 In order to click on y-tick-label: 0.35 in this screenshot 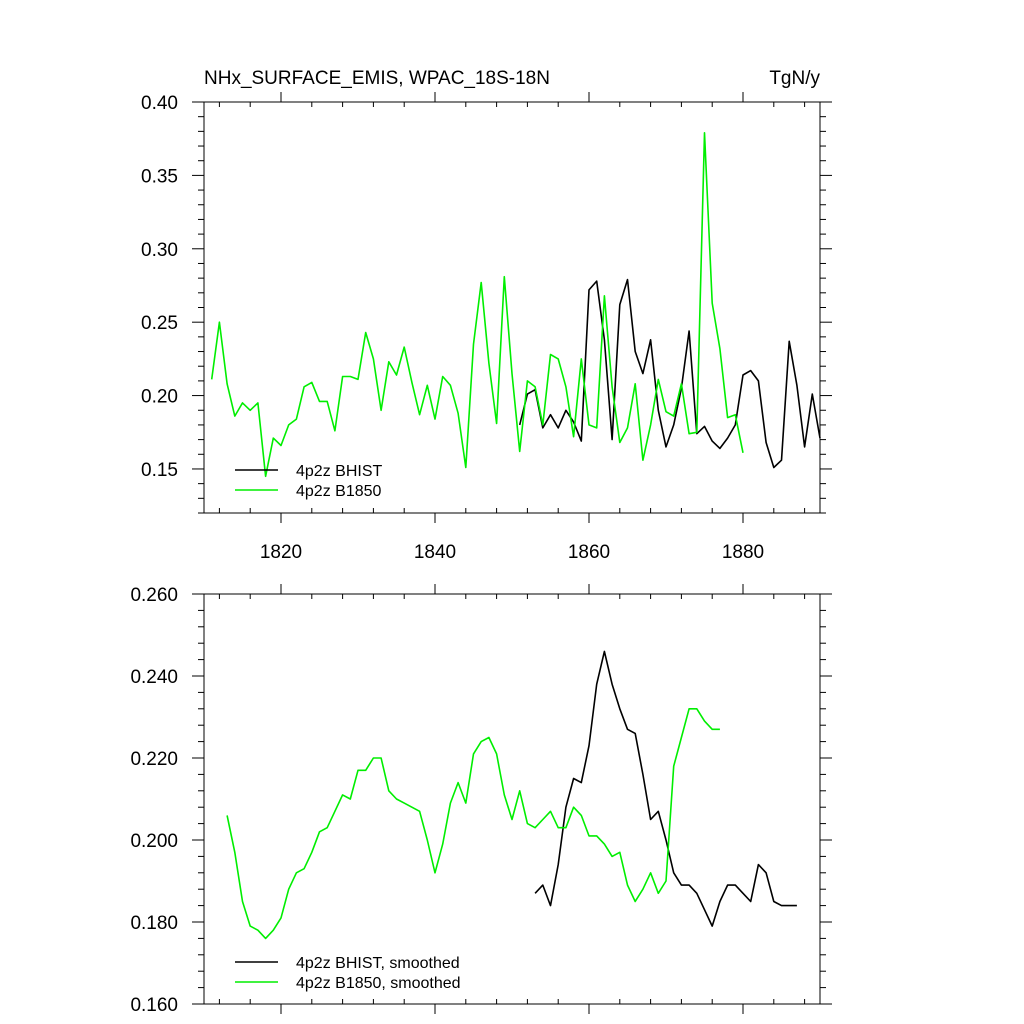, I will do `click(159, 176)`.